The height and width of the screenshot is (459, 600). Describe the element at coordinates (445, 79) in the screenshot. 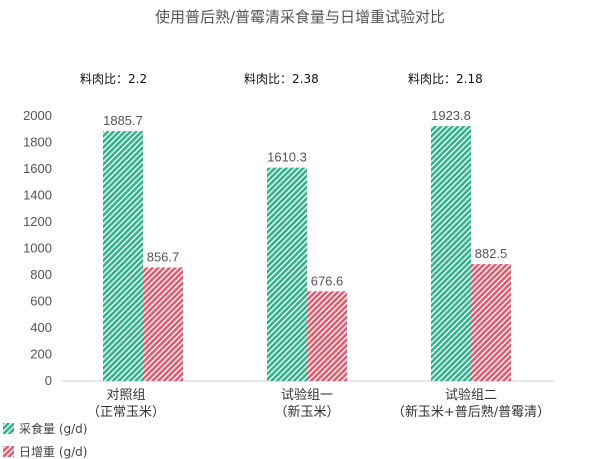

I see `feed-ratio-label: 料肉比：2.18` at that location.